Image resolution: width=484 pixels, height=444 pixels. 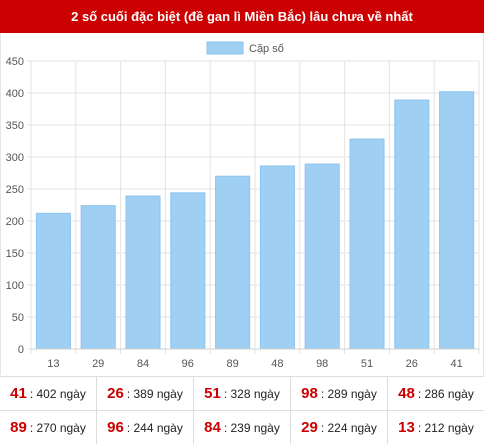 What do you see at coordinates (367, 364) in the screenshot?
I see `x-tick-label: 51` at bounding box center [367, 364].